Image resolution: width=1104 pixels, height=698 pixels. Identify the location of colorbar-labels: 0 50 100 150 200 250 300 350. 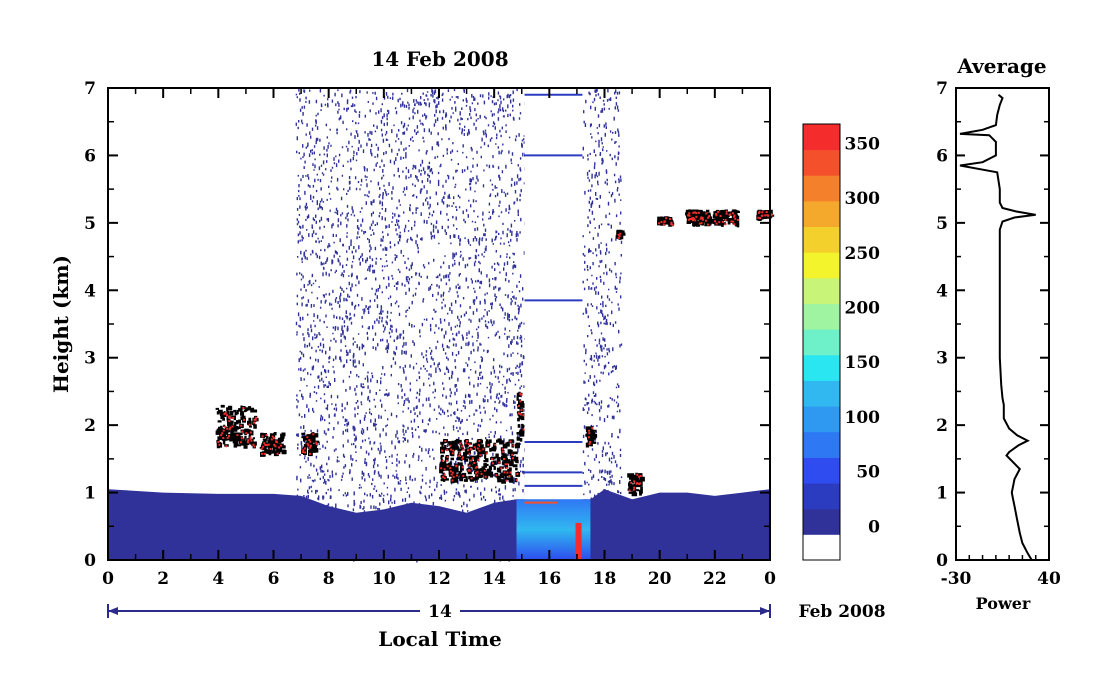
(863, 335).